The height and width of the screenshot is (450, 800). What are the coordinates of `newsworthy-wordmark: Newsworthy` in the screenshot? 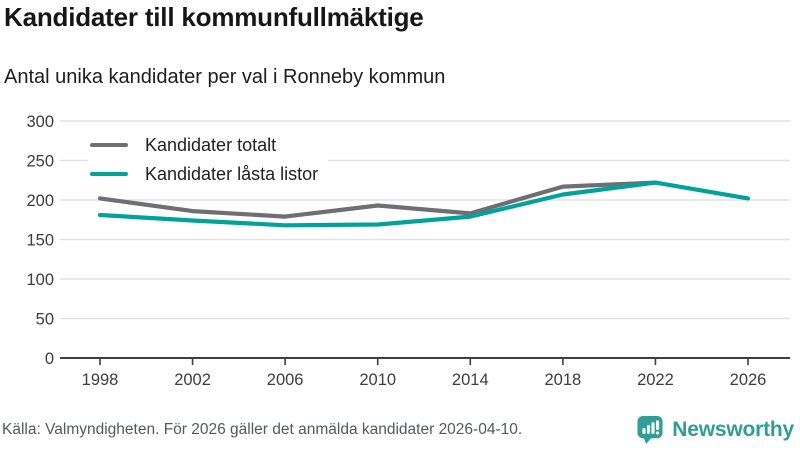 It's located at (733, 429).